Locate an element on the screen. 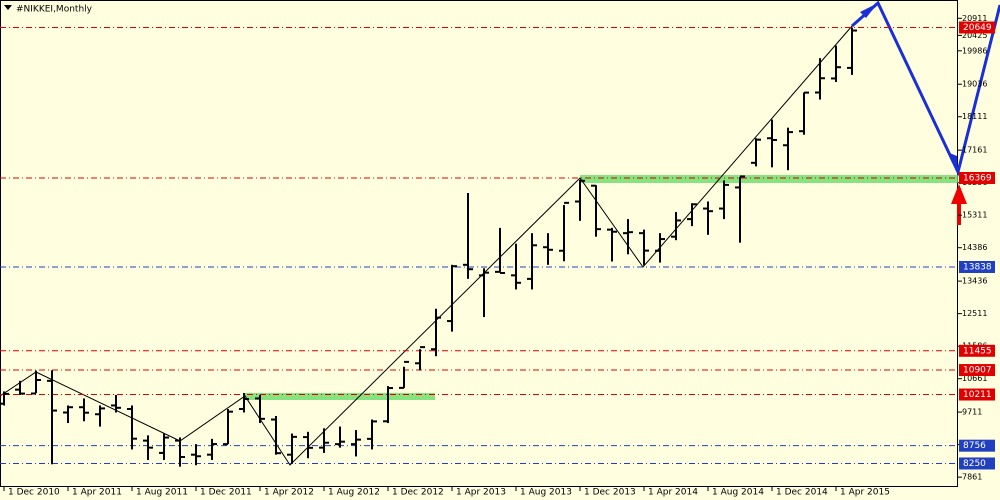 This screenshot has width=1000, height=500. y-tick-label: 17161 is located at coordinates (974, 150).